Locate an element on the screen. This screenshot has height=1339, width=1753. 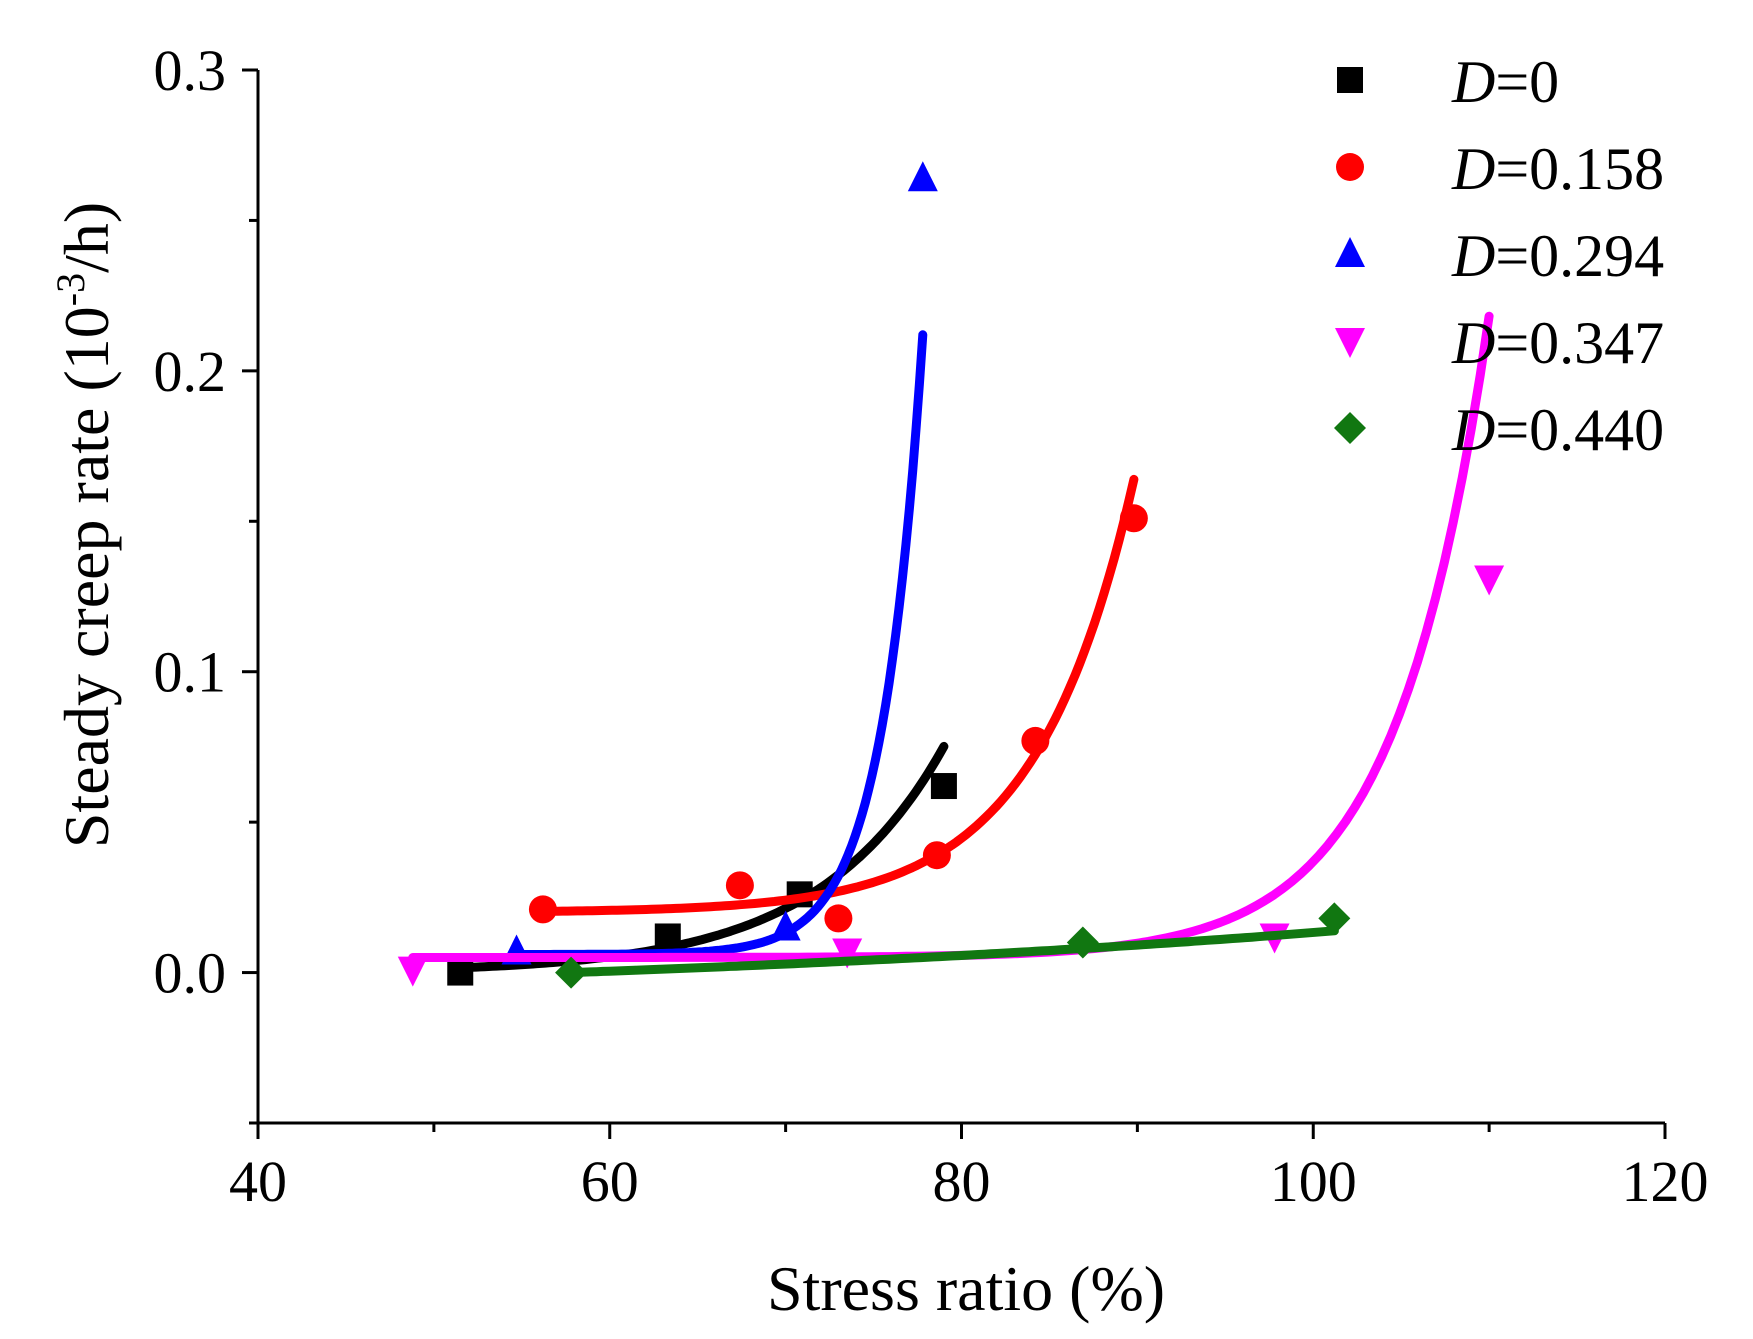
x-tick-label: 60 is located at coordinates (610, 1181).